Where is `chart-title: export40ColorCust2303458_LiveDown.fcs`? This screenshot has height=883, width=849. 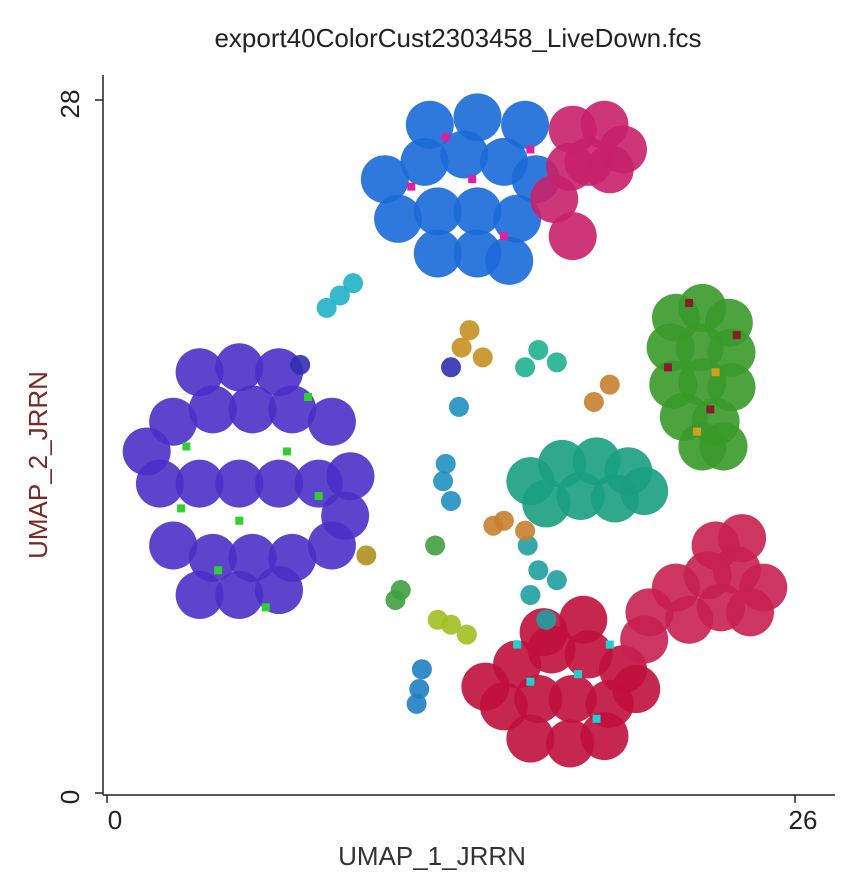
chart-title: export40ColorCust2303458_LiveDown.fcs is located at coordinates (457, 38).